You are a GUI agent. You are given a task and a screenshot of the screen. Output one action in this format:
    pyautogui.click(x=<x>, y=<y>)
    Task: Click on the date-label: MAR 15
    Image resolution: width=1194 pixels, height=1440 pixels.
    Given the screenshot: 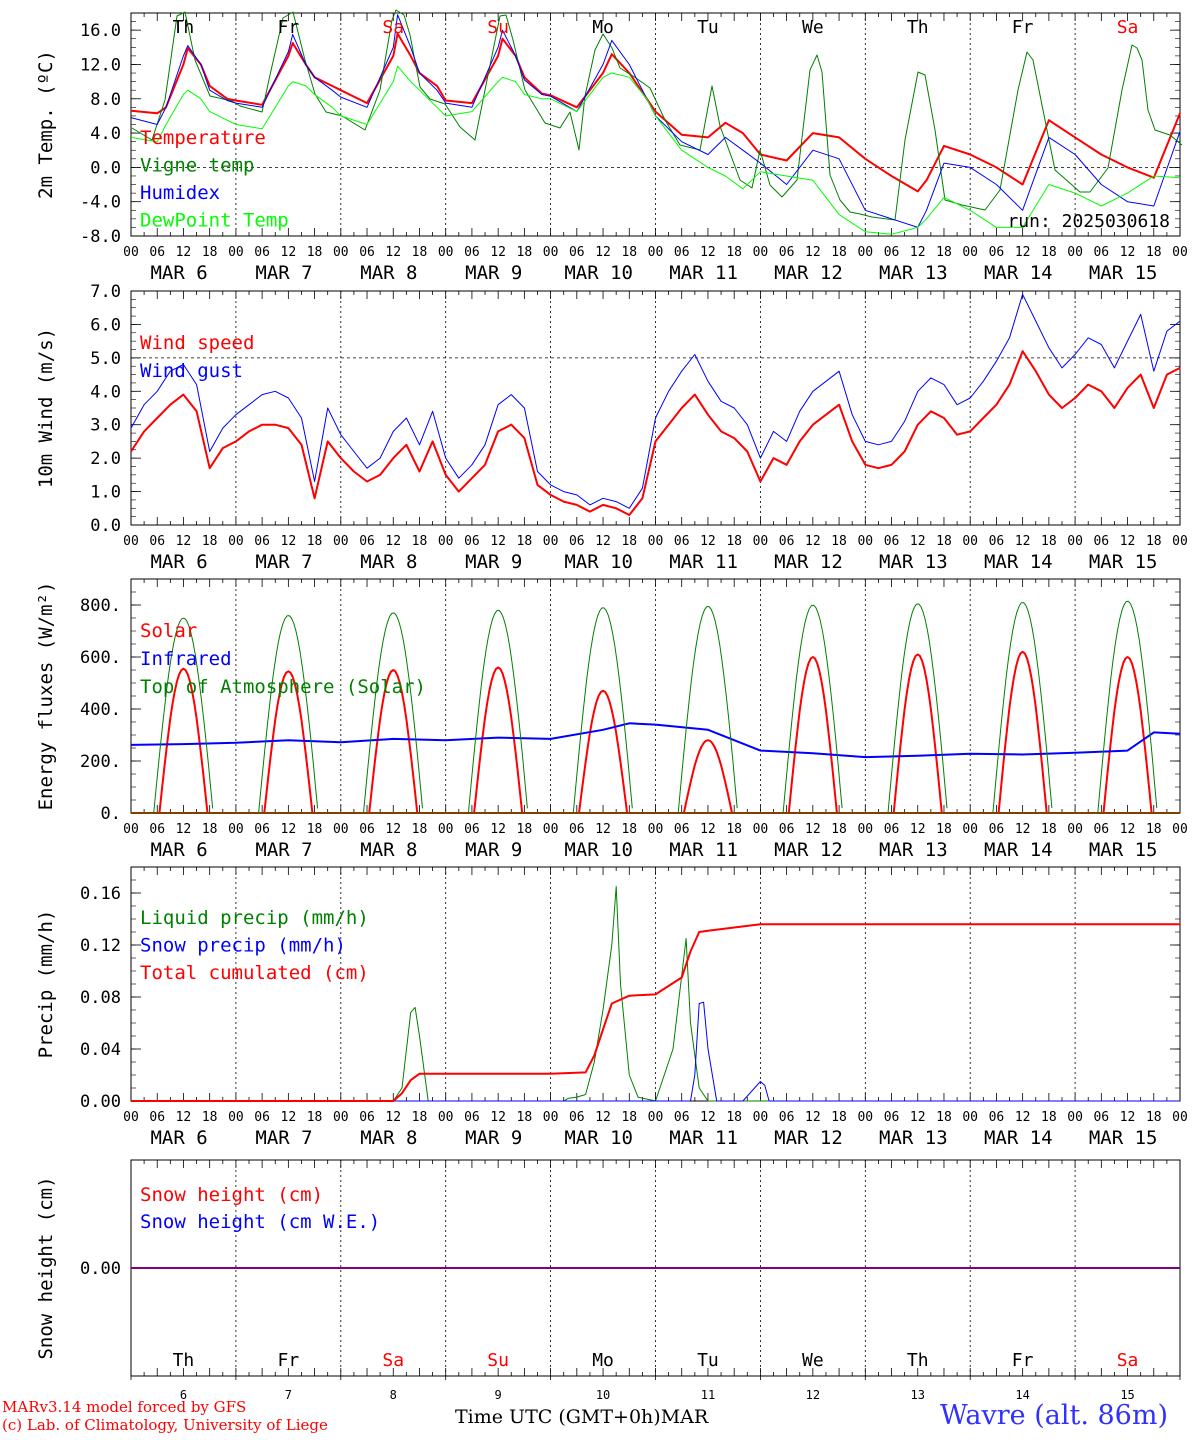 What is the action you would take?
    pyautogui.click(x=1123, y=562)
    